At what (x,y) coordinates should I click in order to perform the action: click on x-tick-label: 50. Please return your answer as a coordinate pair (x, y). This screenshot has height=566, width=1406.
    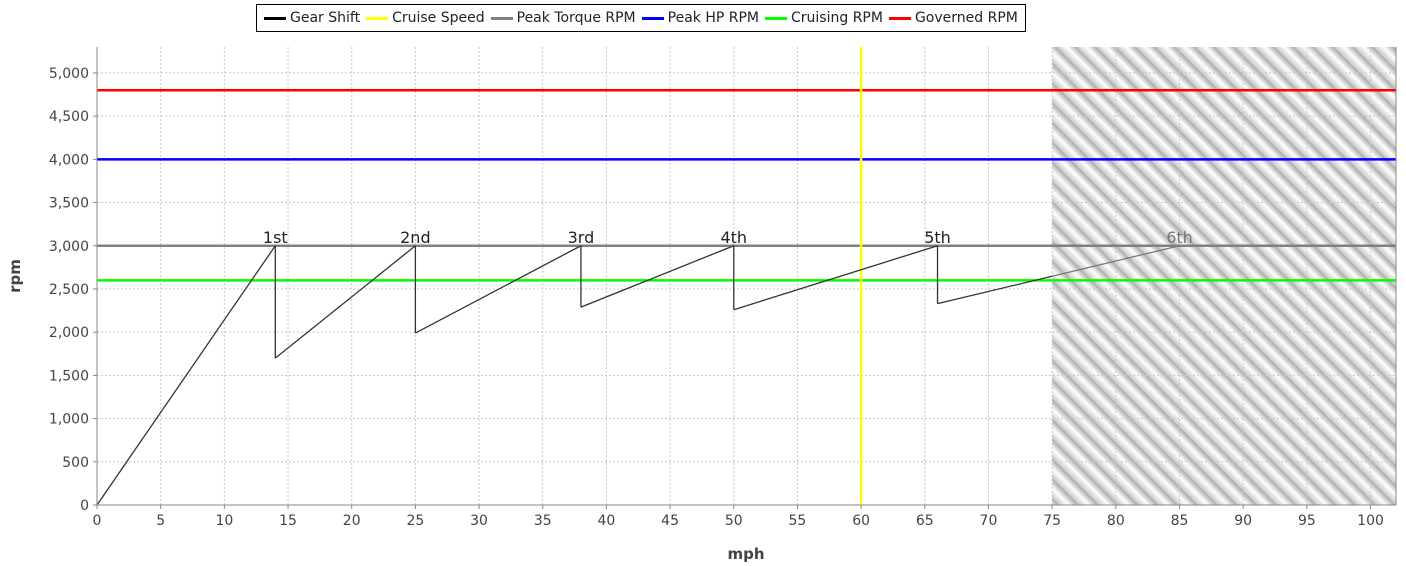
    Looking at the image, I should click on (734, 521).